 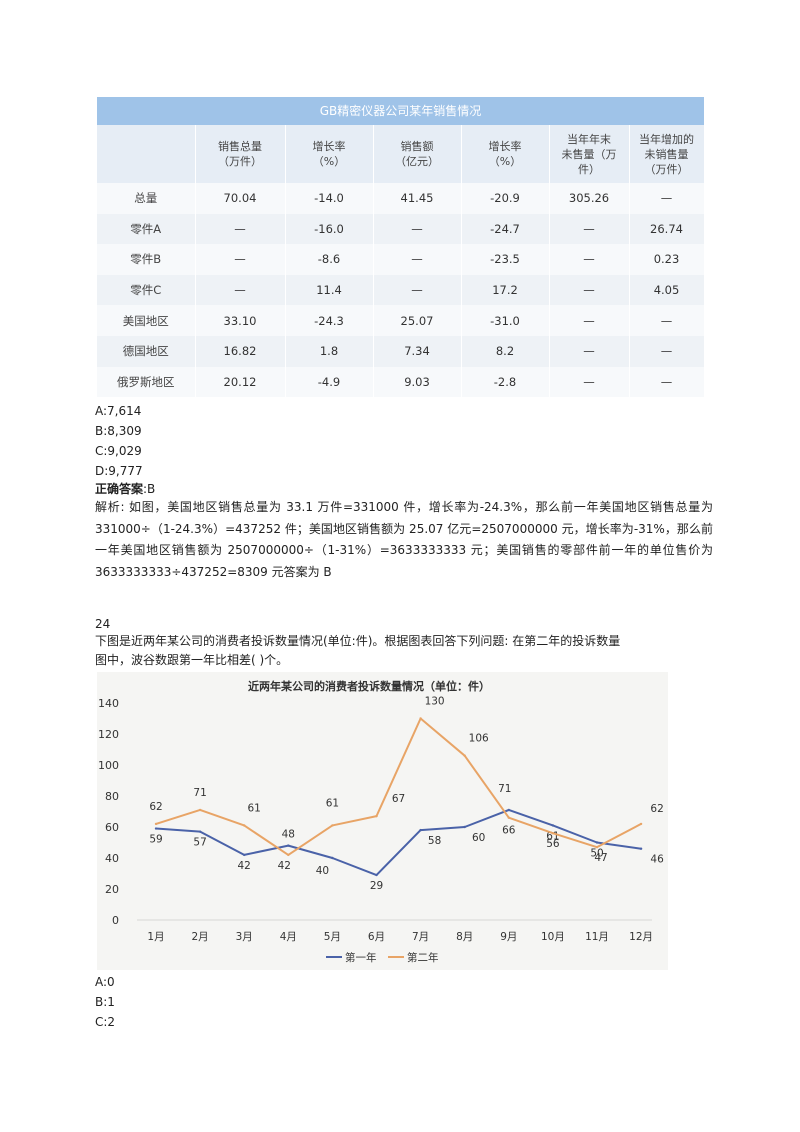 I want to click on table-row: 俄罗斯地区 20.12 -4.9 9.03 -2.8— —, so click(x=401, y=382).